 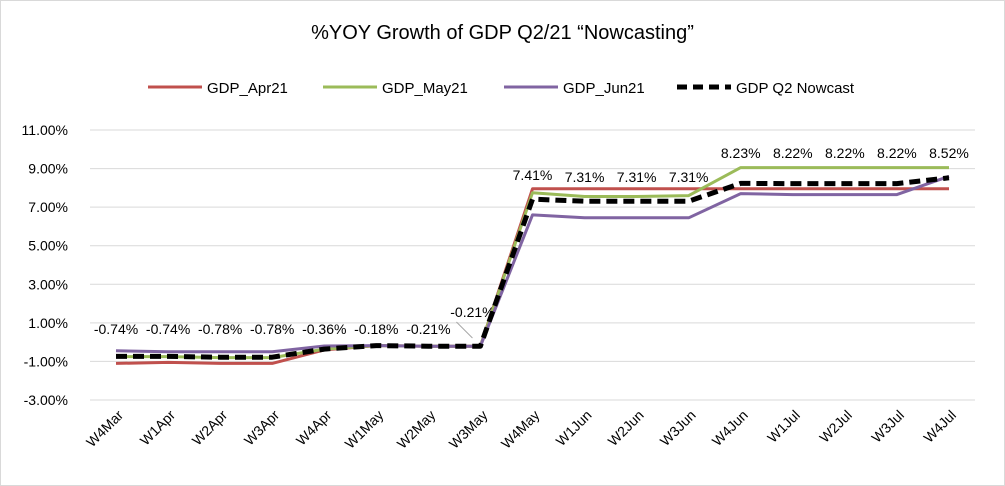 I want to click on y-tick-label: 9.00%, so click(x=48, y=169).